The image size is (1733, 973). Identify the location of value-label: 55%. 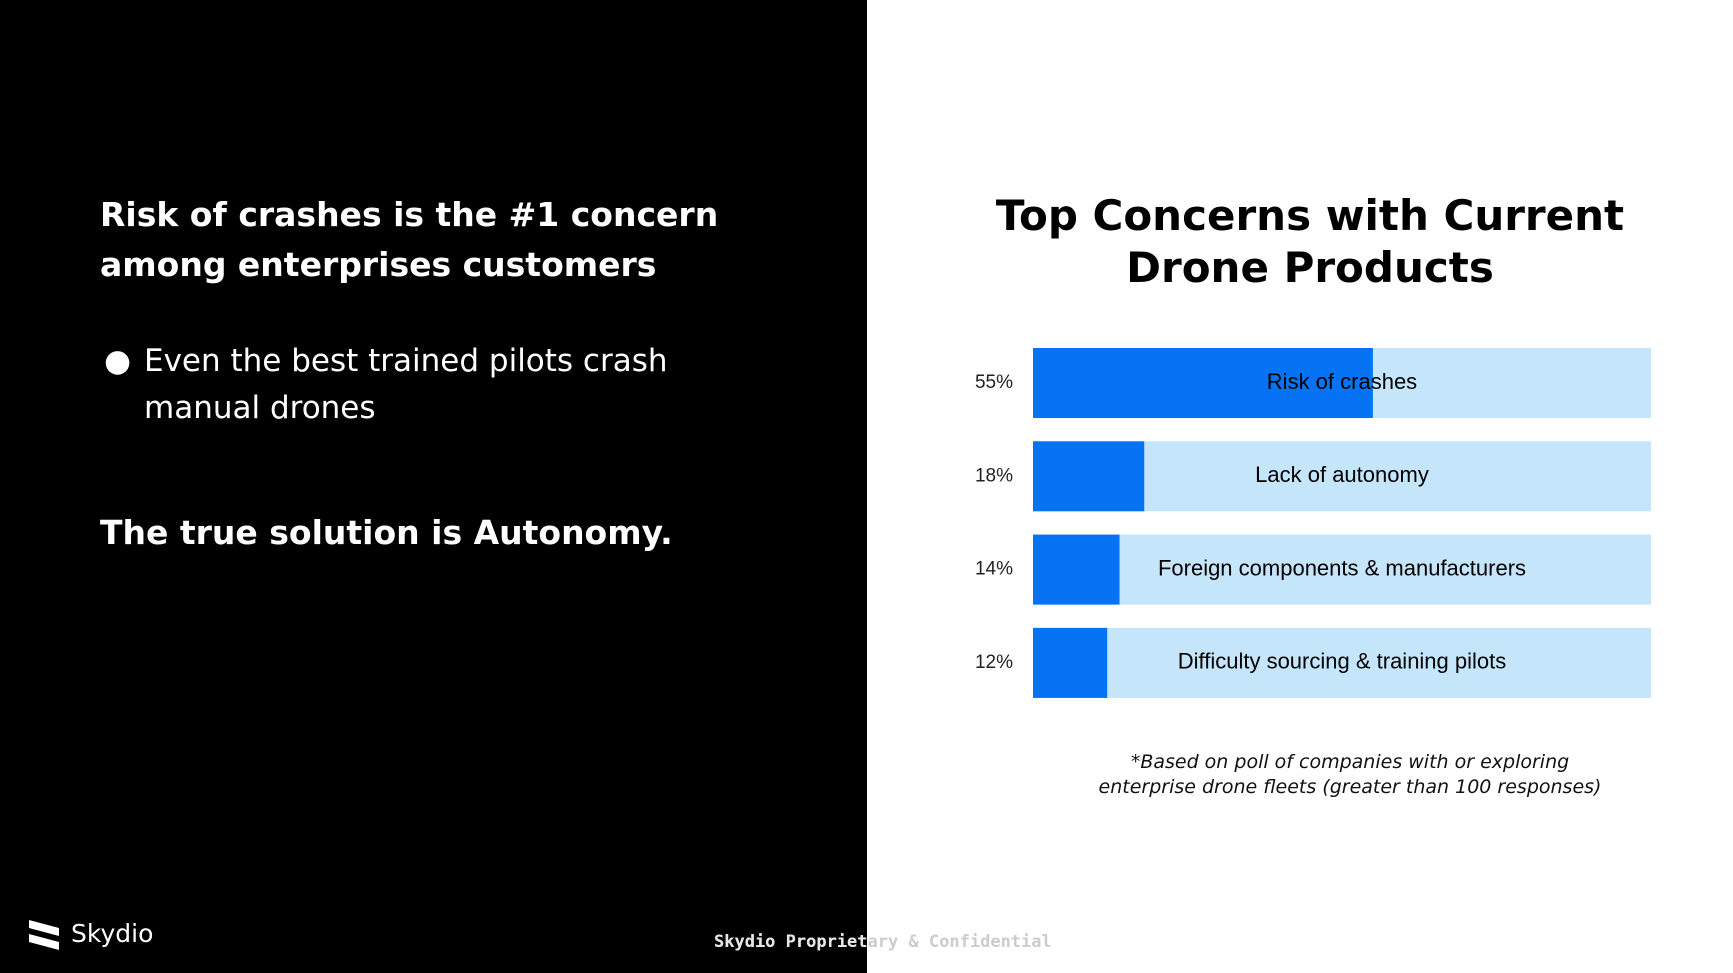
(994, 382).